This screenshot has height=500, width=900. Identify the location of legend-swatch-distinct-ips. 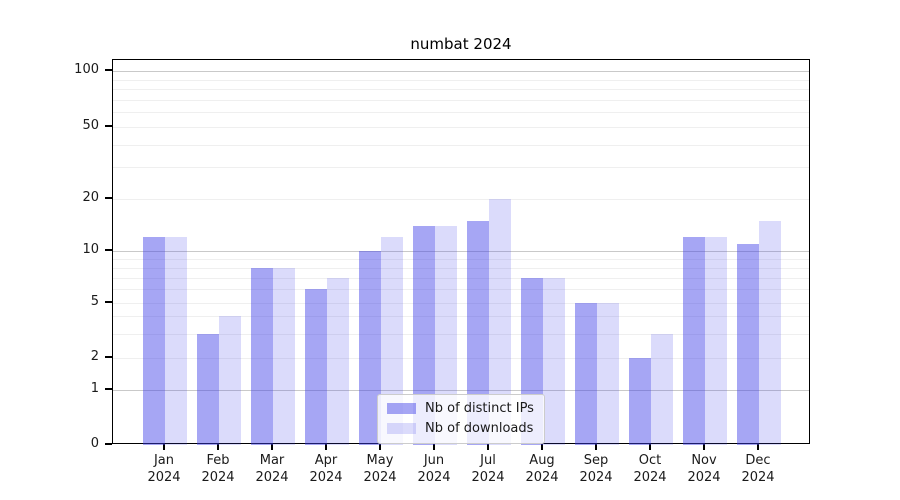
(401, 408).